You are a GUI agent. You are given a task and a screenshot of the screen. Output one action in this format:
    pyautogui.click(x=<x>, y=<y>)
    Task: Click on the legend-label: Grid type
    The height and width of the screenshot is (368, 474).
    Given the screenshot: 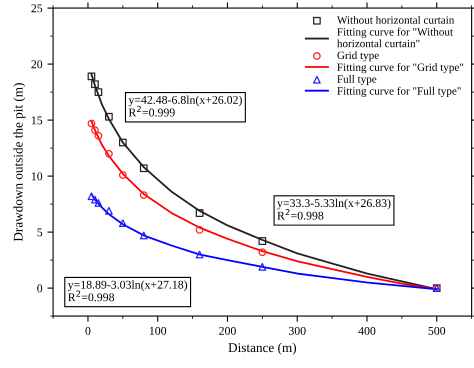 What is the action you would take?
    pyautogui.click(x=358, y=56)
    